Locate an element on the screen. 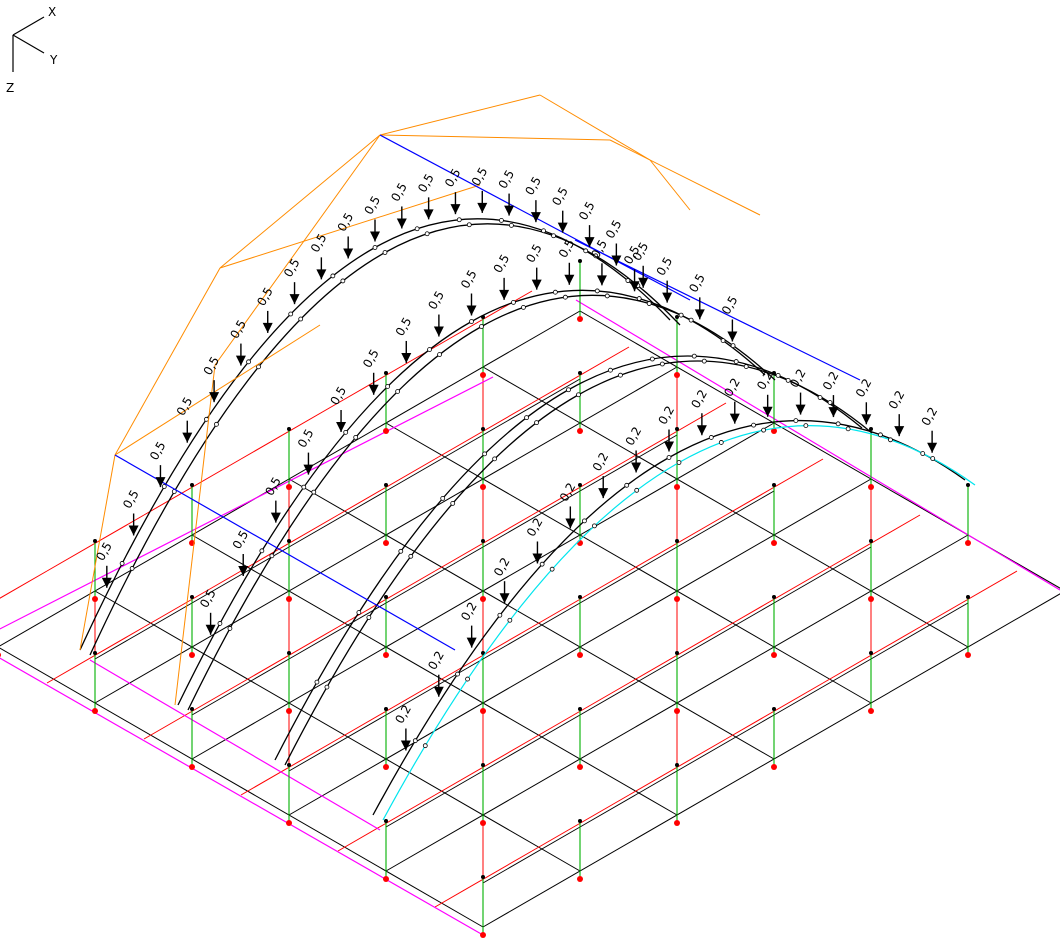 The height and width of the screenshot is (948, 1060). axis-triad: X Y Z is located at coordinates (32, 50).